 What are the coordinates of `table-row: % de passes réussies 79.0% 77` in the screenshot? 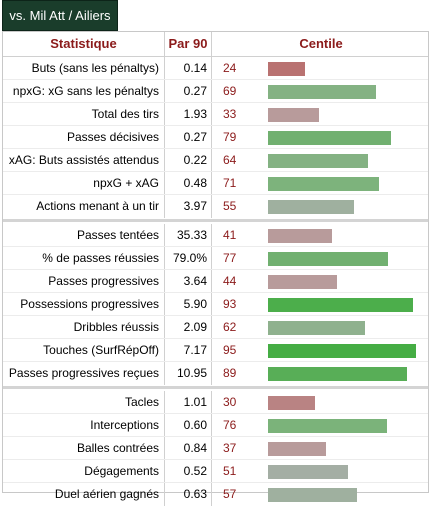 It's located at (215, 258).